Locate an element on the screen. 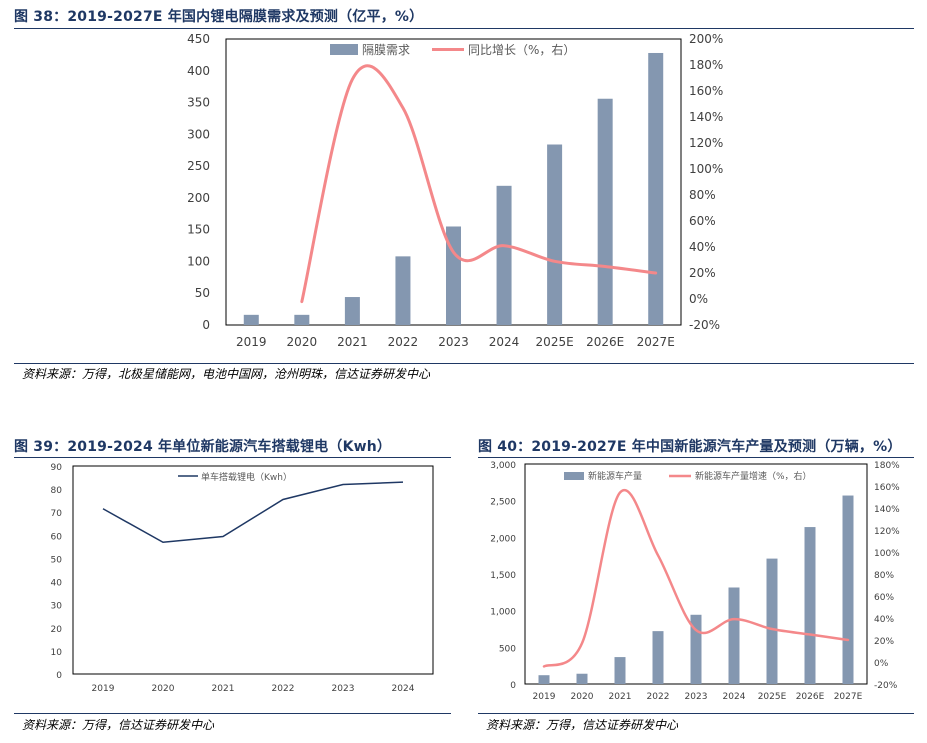  y-tick-label: 10 is located at coordinates (57, 653).